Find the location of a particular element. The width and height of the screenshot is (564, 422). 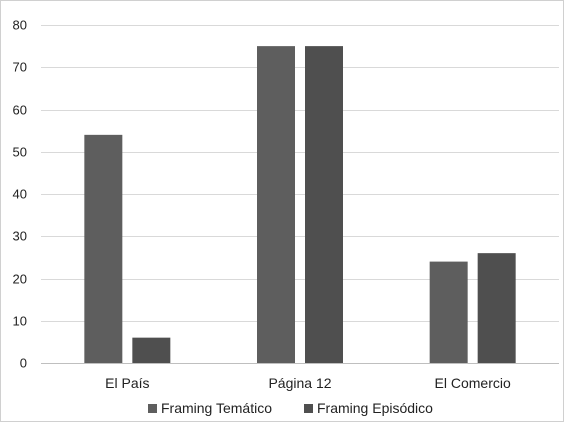

category-label: El Comercio is located at coordinates (473, 383).